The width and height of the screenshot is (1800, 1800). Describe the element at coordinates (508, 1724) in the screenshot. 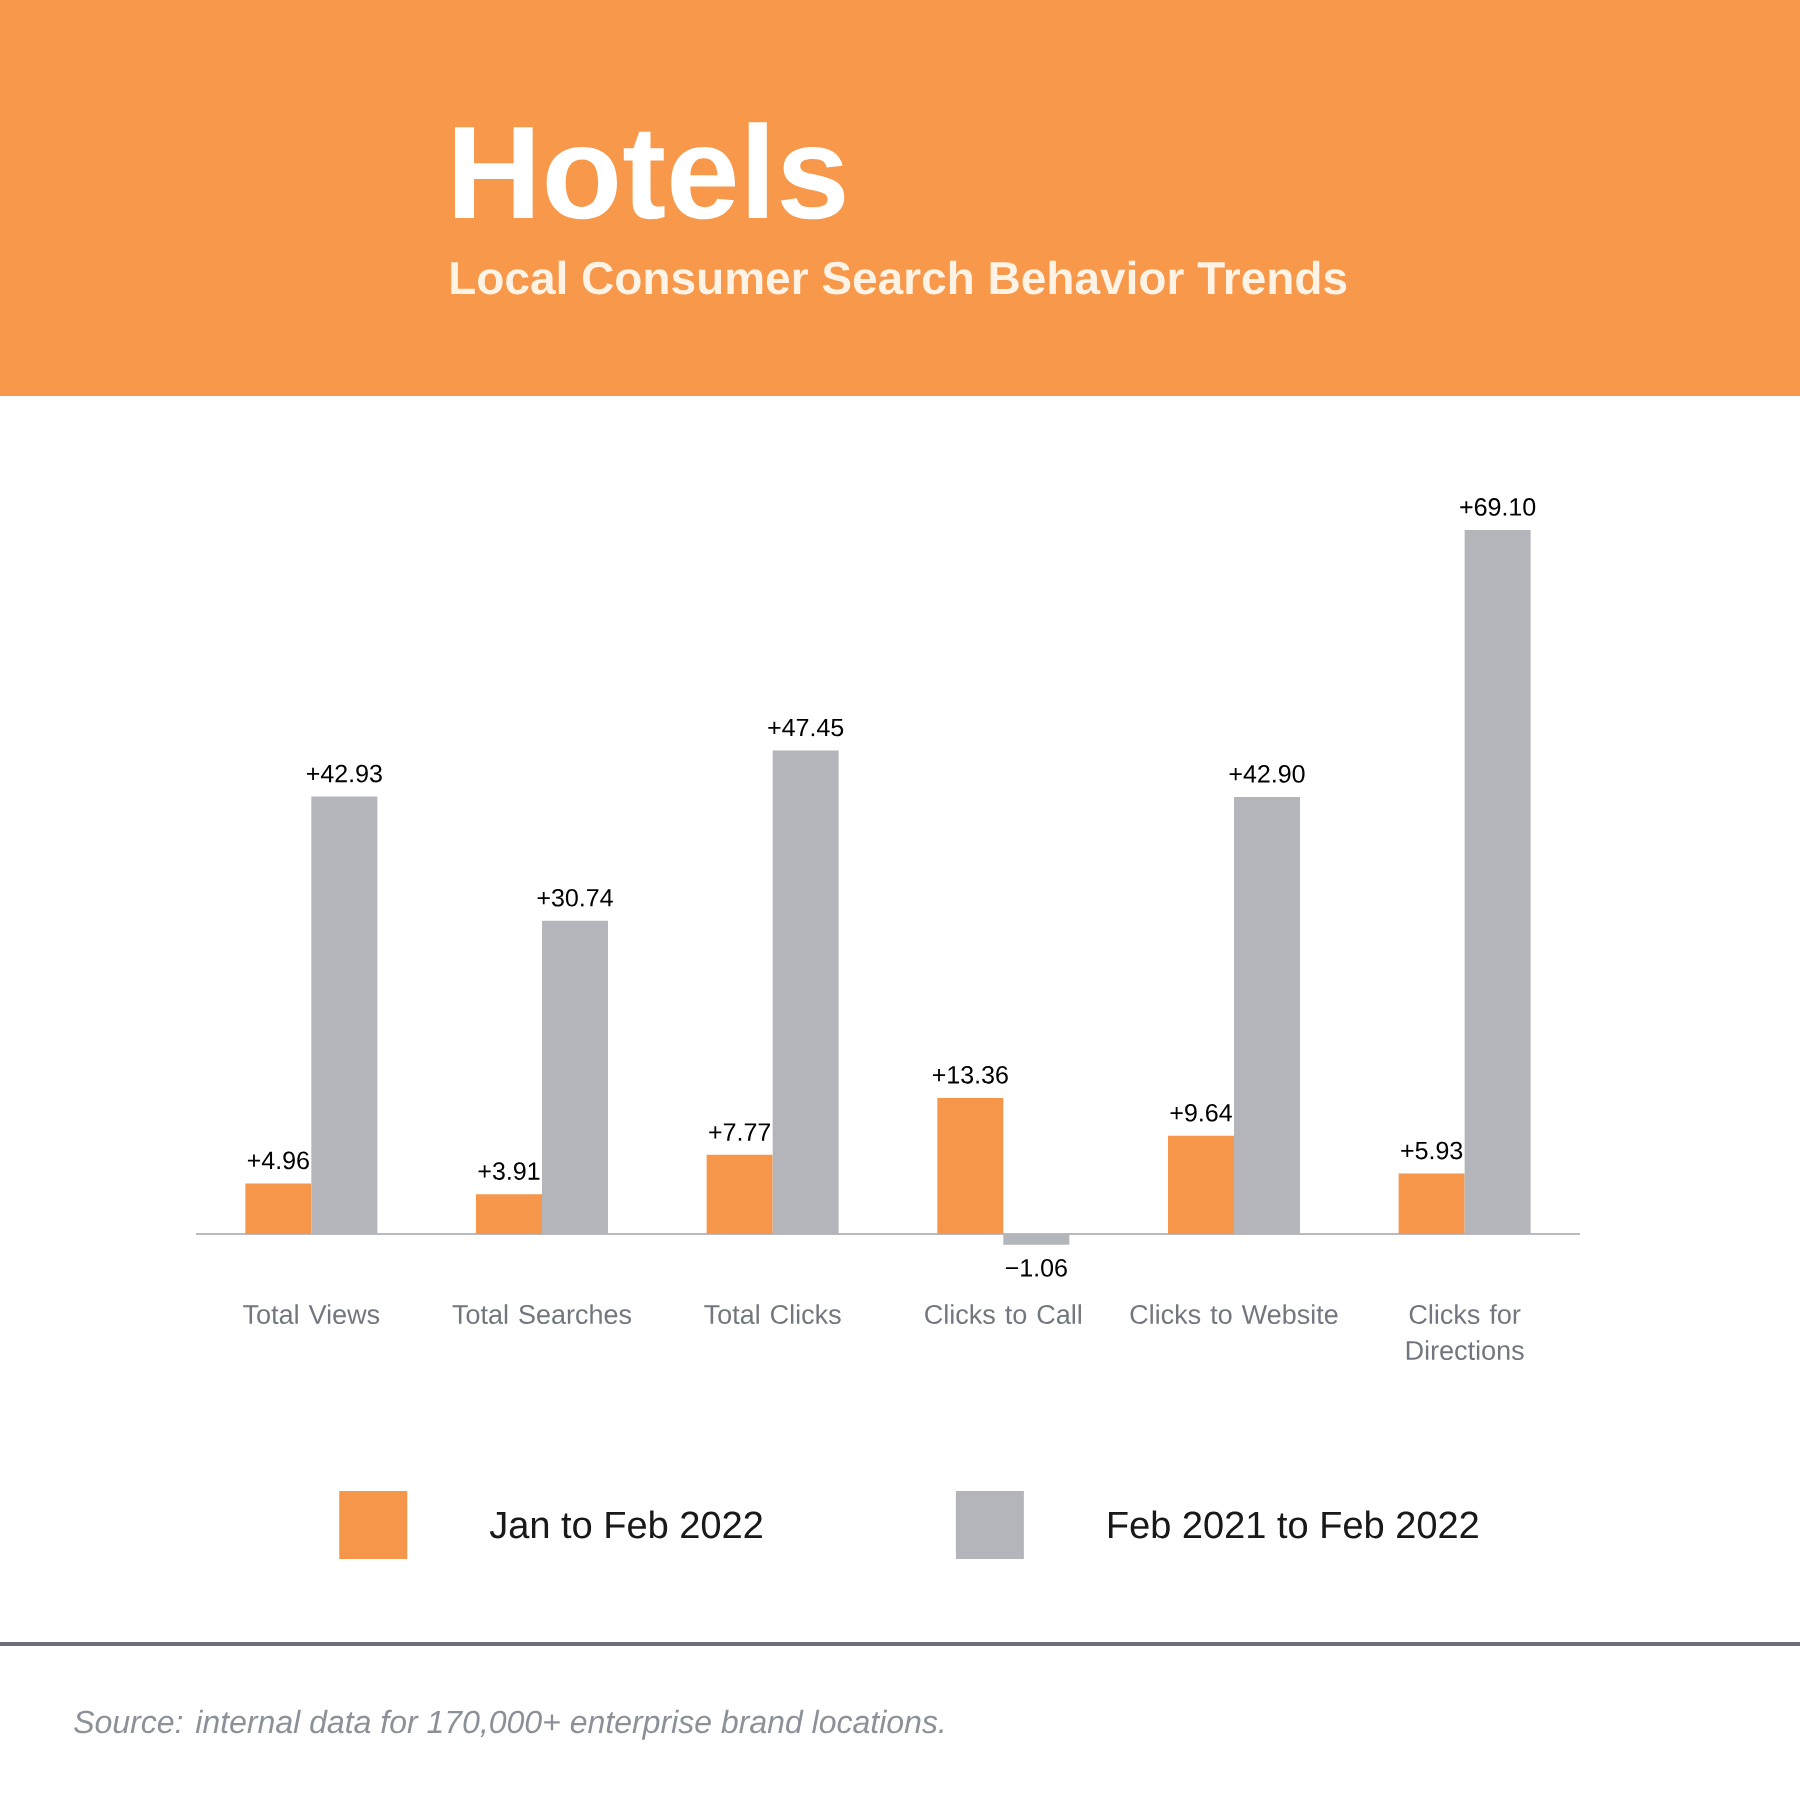

I see `source-note: Source: internal data for 170,000+ enterprise brand locations.` at that location.